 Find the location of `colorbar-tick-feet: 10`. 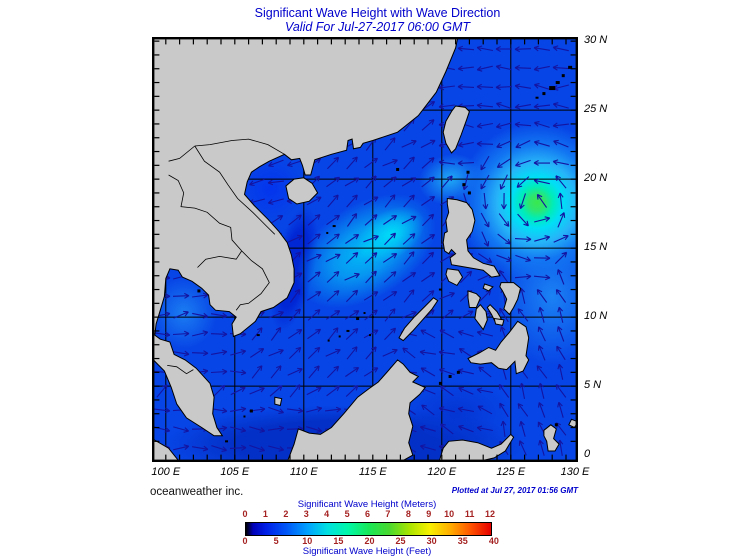

colorbar-tick-feet: 10 is located at coordinates (307, 541).